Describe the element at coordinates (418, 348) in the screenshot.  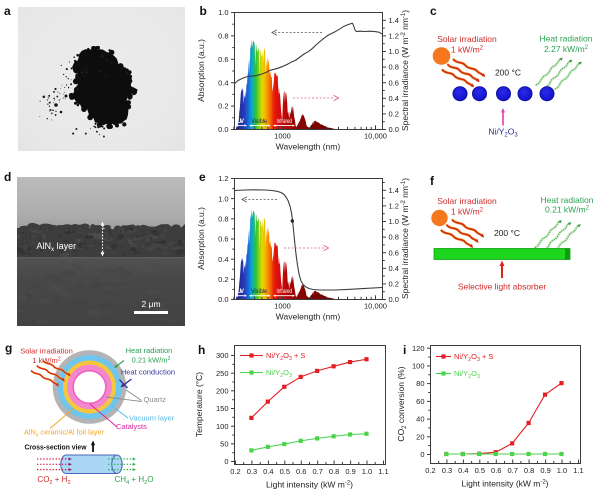
I see `svg-text: 120` at that location.